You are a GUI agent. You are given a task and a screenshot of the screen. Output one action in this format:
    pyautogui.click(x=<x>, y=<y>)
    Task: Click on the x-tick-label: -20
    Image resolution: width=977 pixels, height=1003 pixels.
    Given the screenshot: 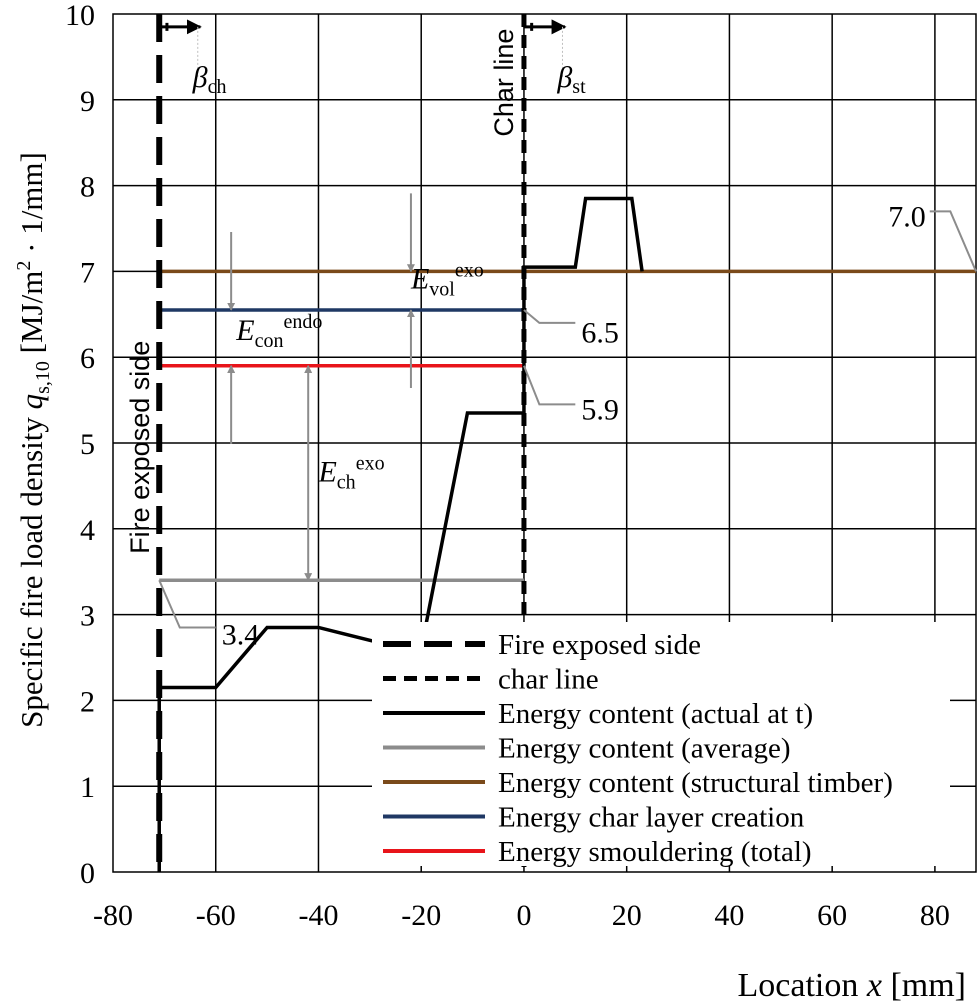 What is the action you would take?
    pyautogui.click(x=421, y=915)
    